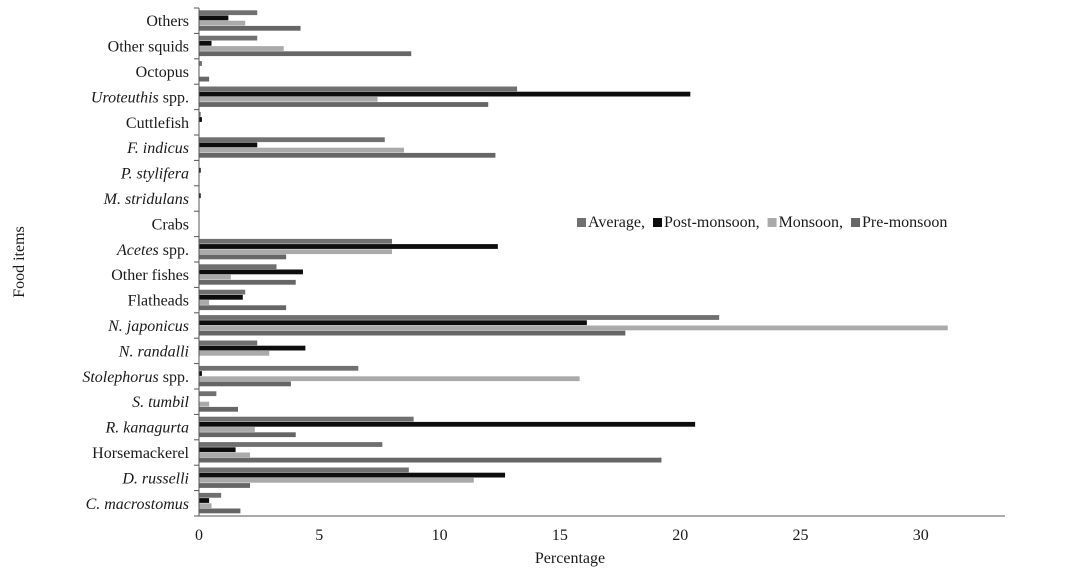 The width and height of the screenshot is (1069, 572). Describe the element at coordinates (146, 199) in the screenshot. I see `category-label: M. stridulans` at that location.